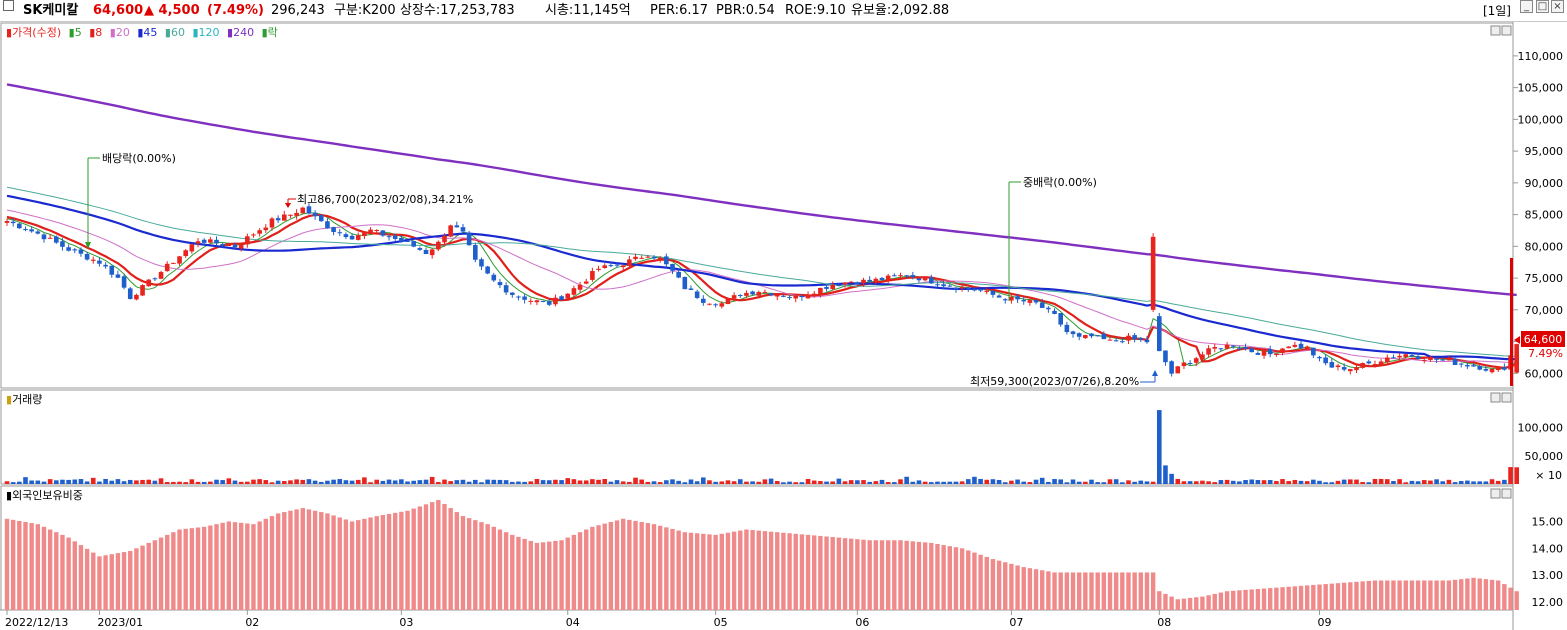 The width and height of the screenshot is (1567, 630). I want to click on foreign-panel-controls, so click(1501, 493).